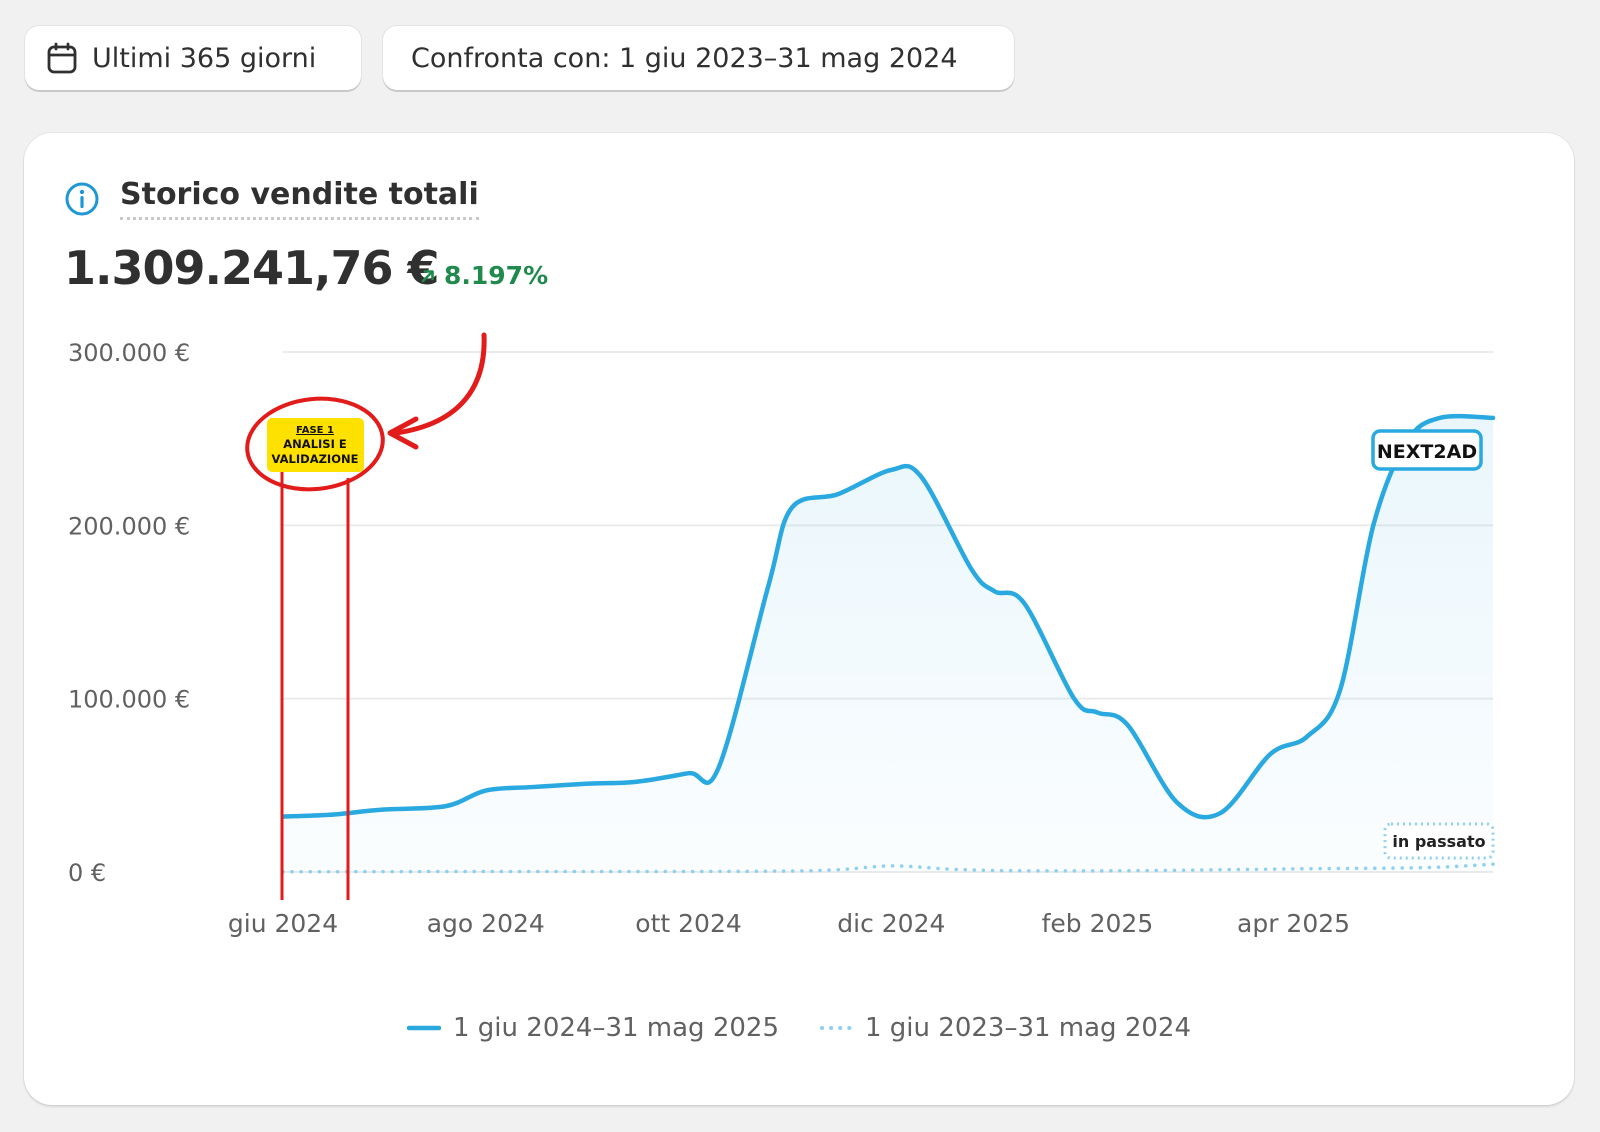 The width and height of the screenshot is (1600, 1132). What do you see at coordinates (1028, 1028) in the screenshot?
I see `legend-label-previous: 1 giu 2023–31 mag 2024` at bounding box center [1028, 1028].